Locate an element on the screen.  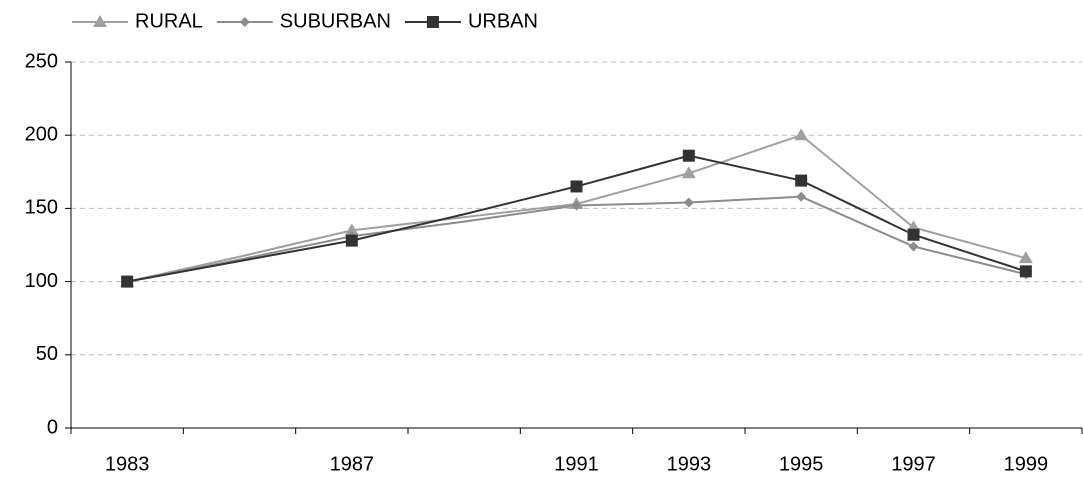
y-tick-label: 250 is located at coordinates (41, 61).